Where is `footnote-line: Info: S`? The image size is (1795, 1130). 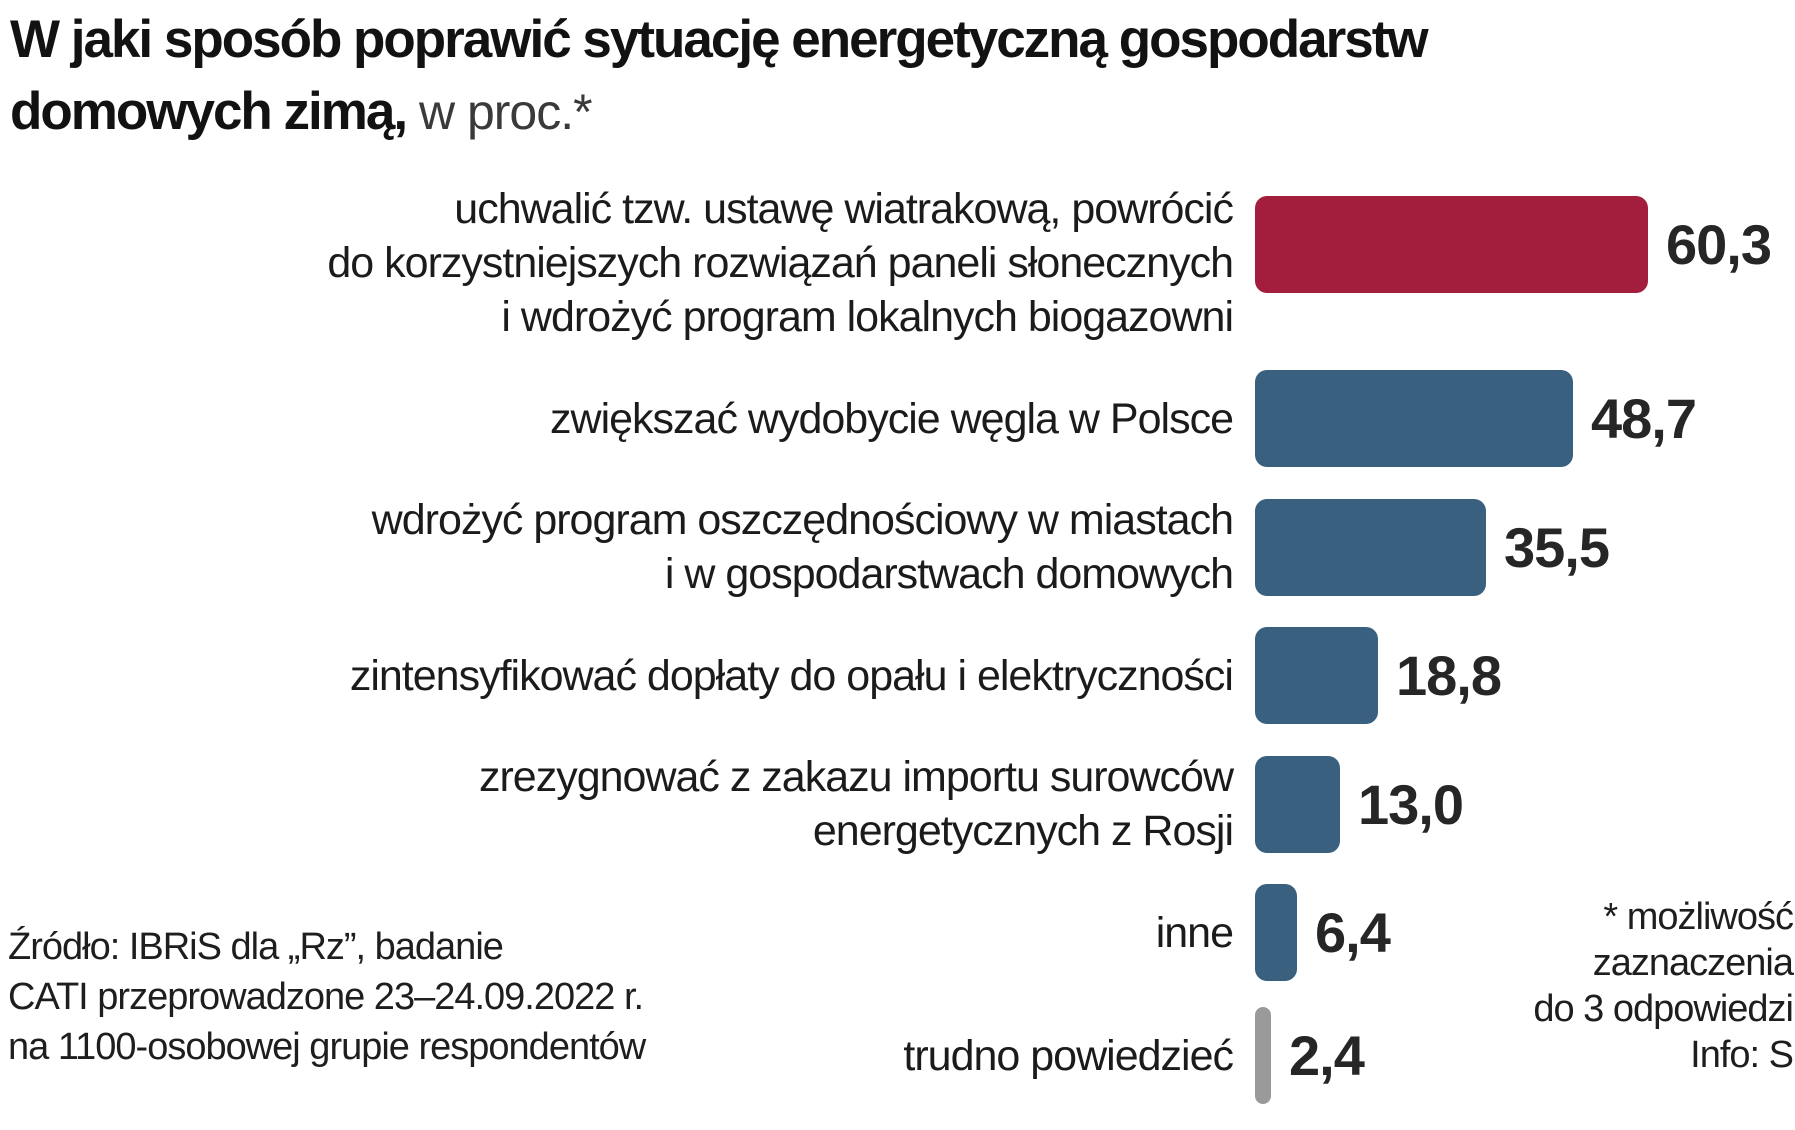 footnote-line: Info: S is located at coordinates (1742, 1055).